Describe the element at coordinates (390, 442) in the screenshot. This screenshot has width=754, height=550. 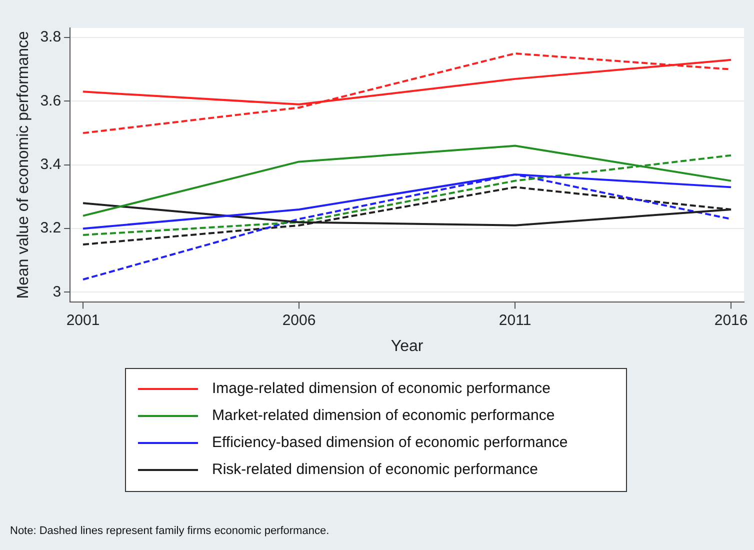
I see `legend-label: Efficiency-based dimension of economic performance` at that location.